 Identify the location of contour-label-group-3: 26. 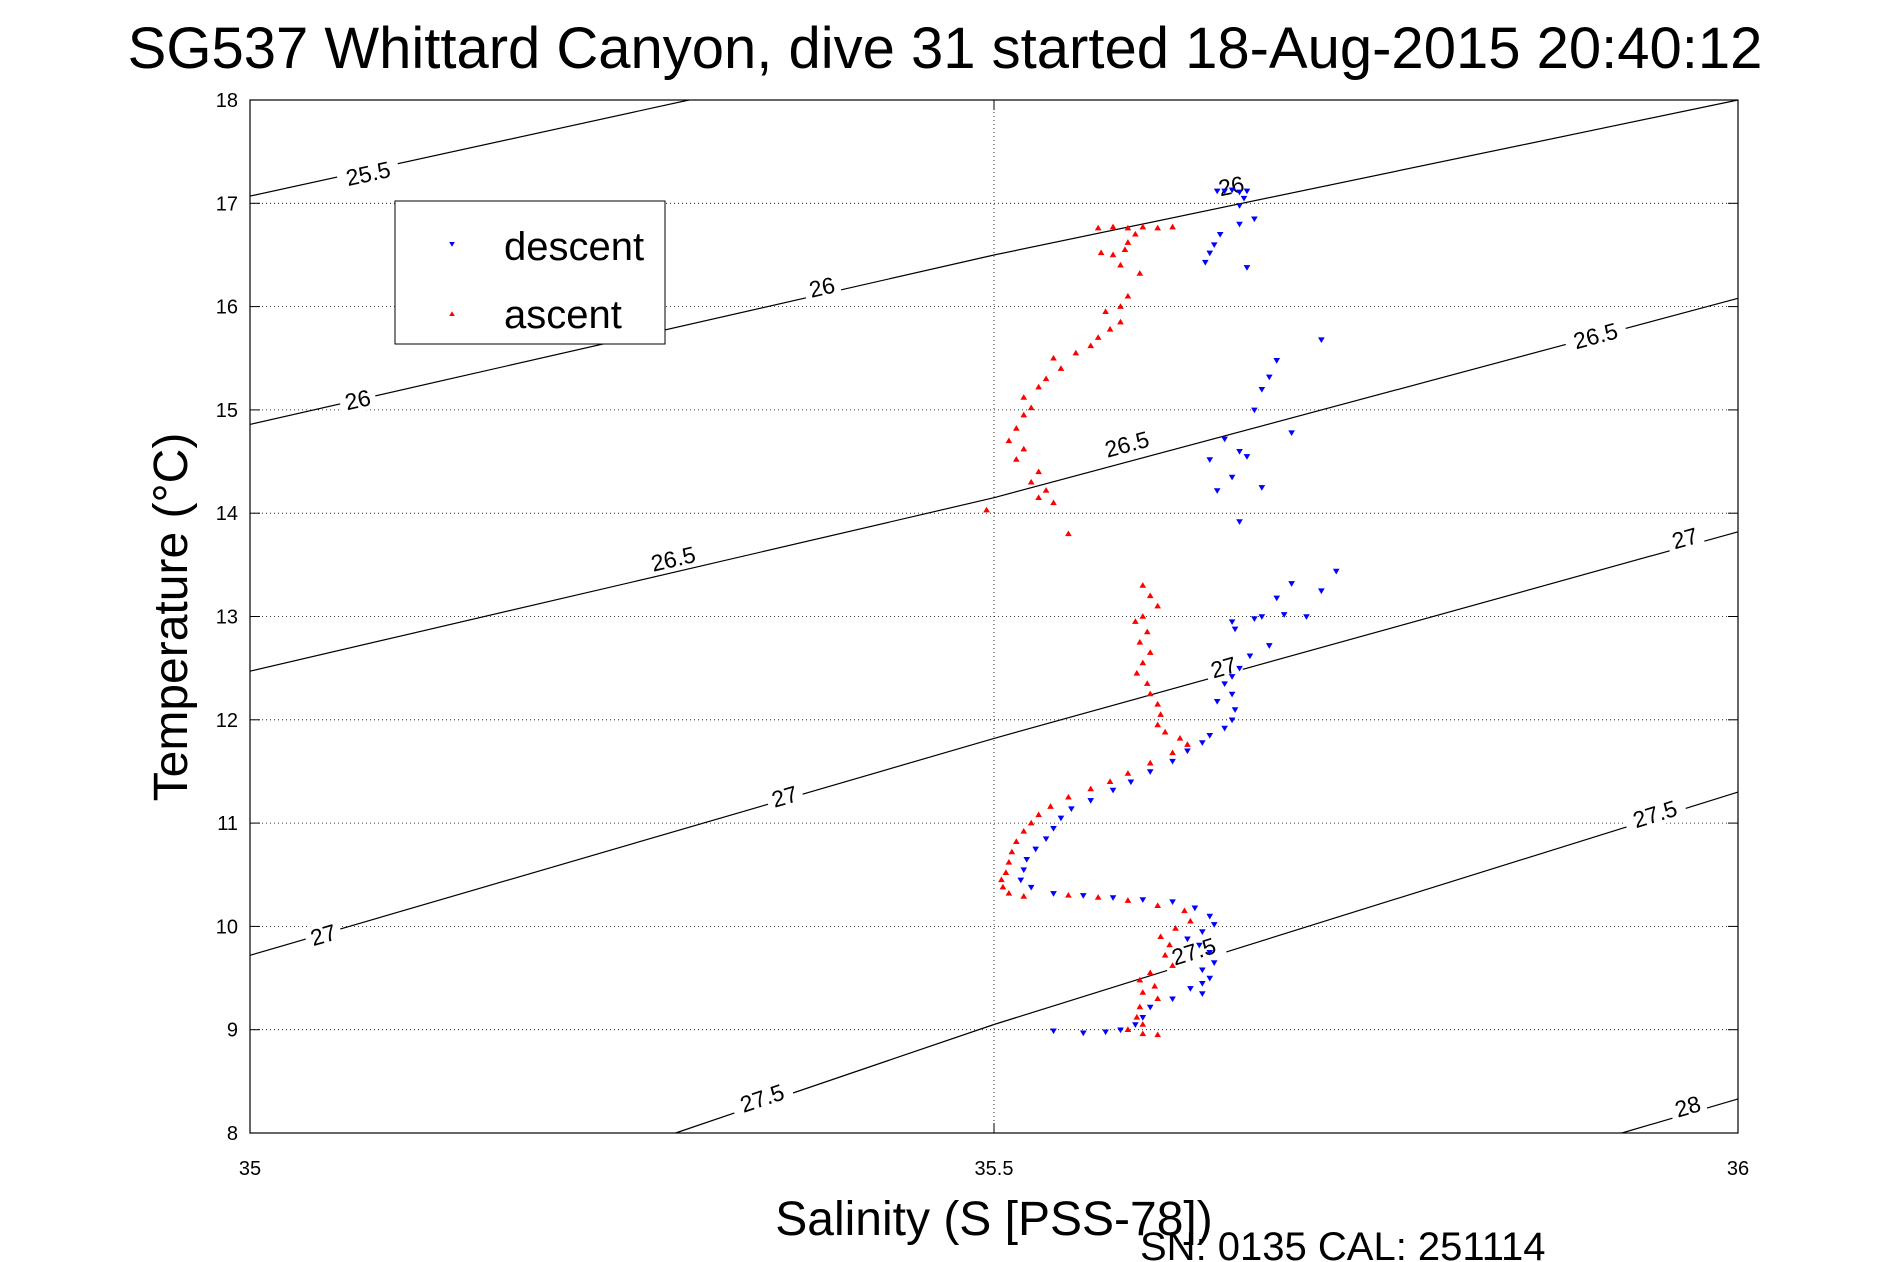
(357, 400).